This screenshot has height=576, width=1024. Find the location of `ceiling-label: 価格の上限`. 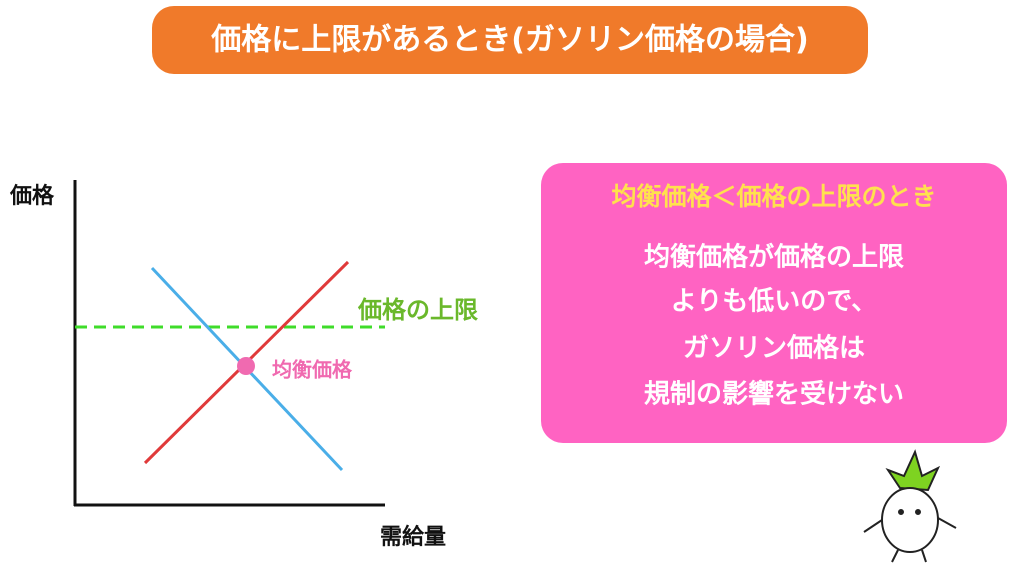

ceiling-label: 価格の上限 is located at coordinates (417, 310).